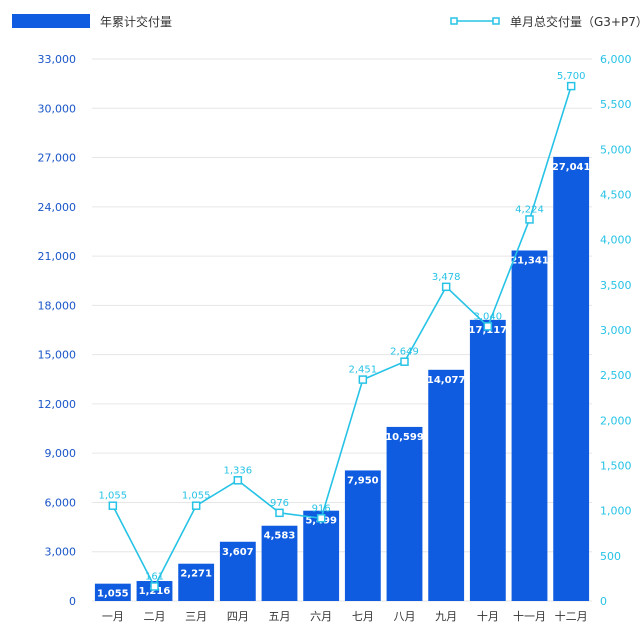 The width and height of the screenshot is (640, 628). What do you see at coordinates (326, 21) in the screenshot?
I see `legend: 年累计交付量 单月总交付量（G3+P7）` at bounding box center [326, 21].